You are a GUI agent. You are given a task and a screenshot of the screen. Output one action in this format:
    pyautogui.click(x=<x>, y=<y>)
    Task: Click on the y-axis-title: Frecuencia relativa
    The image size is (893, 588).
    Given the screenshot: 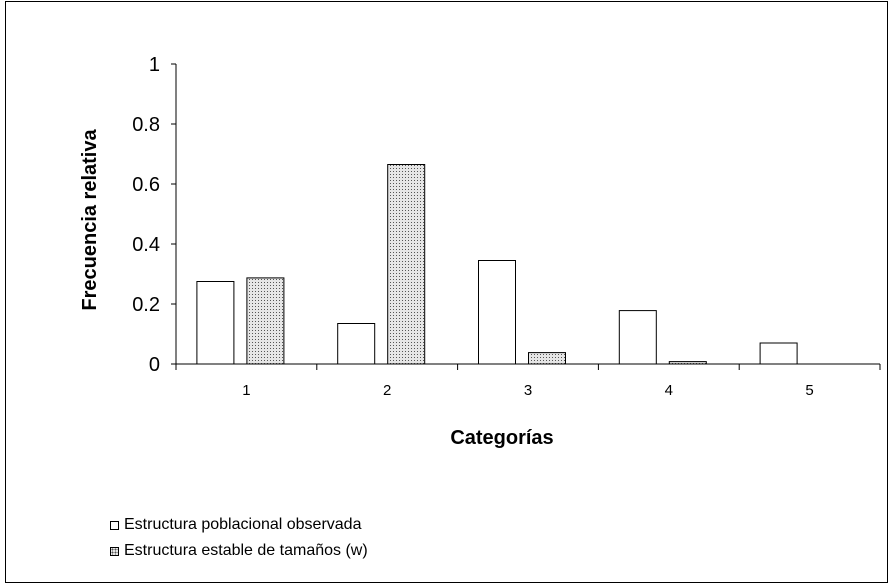 What is the action you would take?
    pyautogui.click(x=90, y=220)
    